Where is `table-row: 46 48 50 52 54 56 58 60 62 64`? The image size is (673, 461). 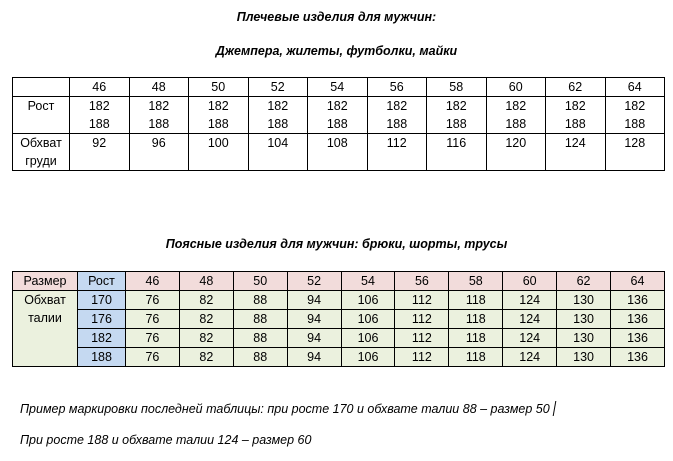 table-row: 46 48 50 52 54 56 58 60 62 64 is located at coordinates (338, 87).